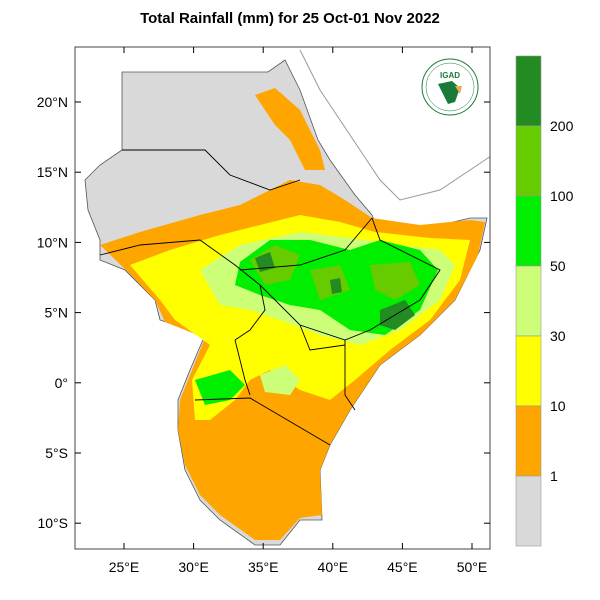 Image resolution: width=600 pixels, height=600 pixels. Describe the element at coordinates (558, 406) in the screenshot. I see `legend-label: 10` at that location.